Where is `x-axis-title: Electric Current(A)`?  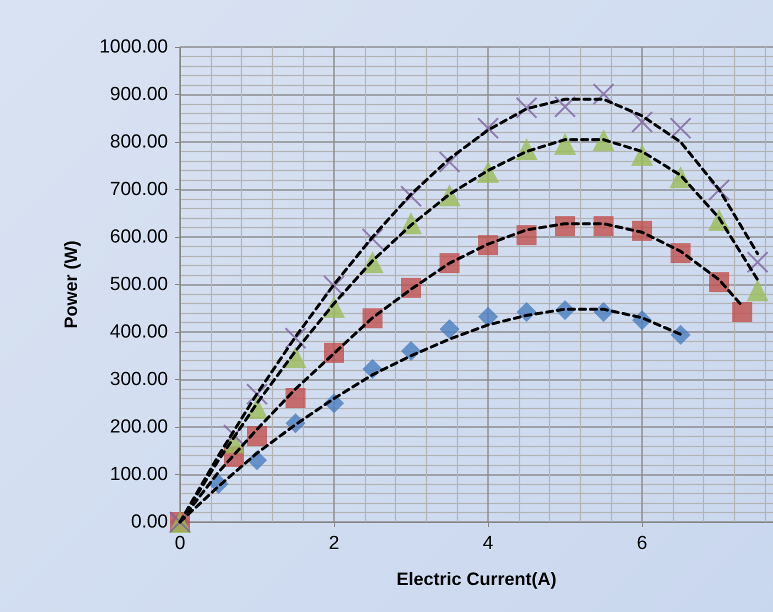 x-axis-title: Electric Current(A) is located at coordinates (476, 579).